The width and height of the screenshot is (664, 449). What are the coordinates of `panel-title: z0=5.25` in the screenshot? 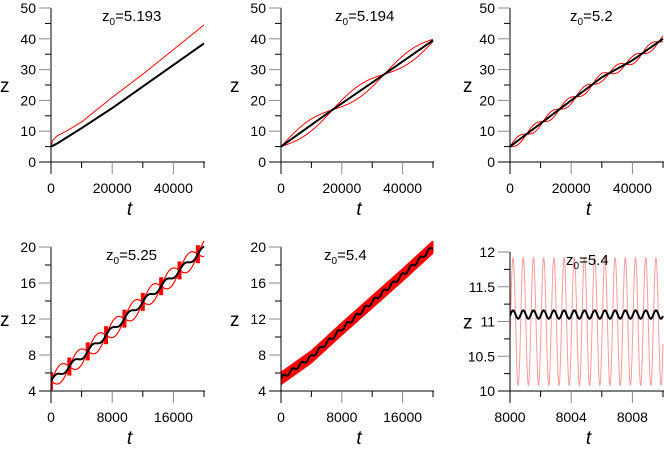 It's located at (131, 257).